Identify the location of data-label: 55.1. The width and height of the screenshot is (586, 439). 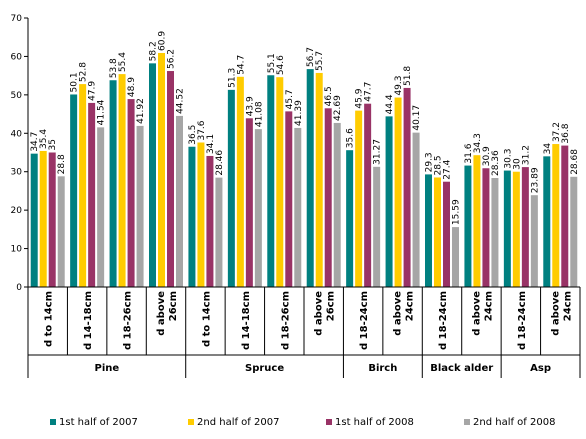
(272, 63).